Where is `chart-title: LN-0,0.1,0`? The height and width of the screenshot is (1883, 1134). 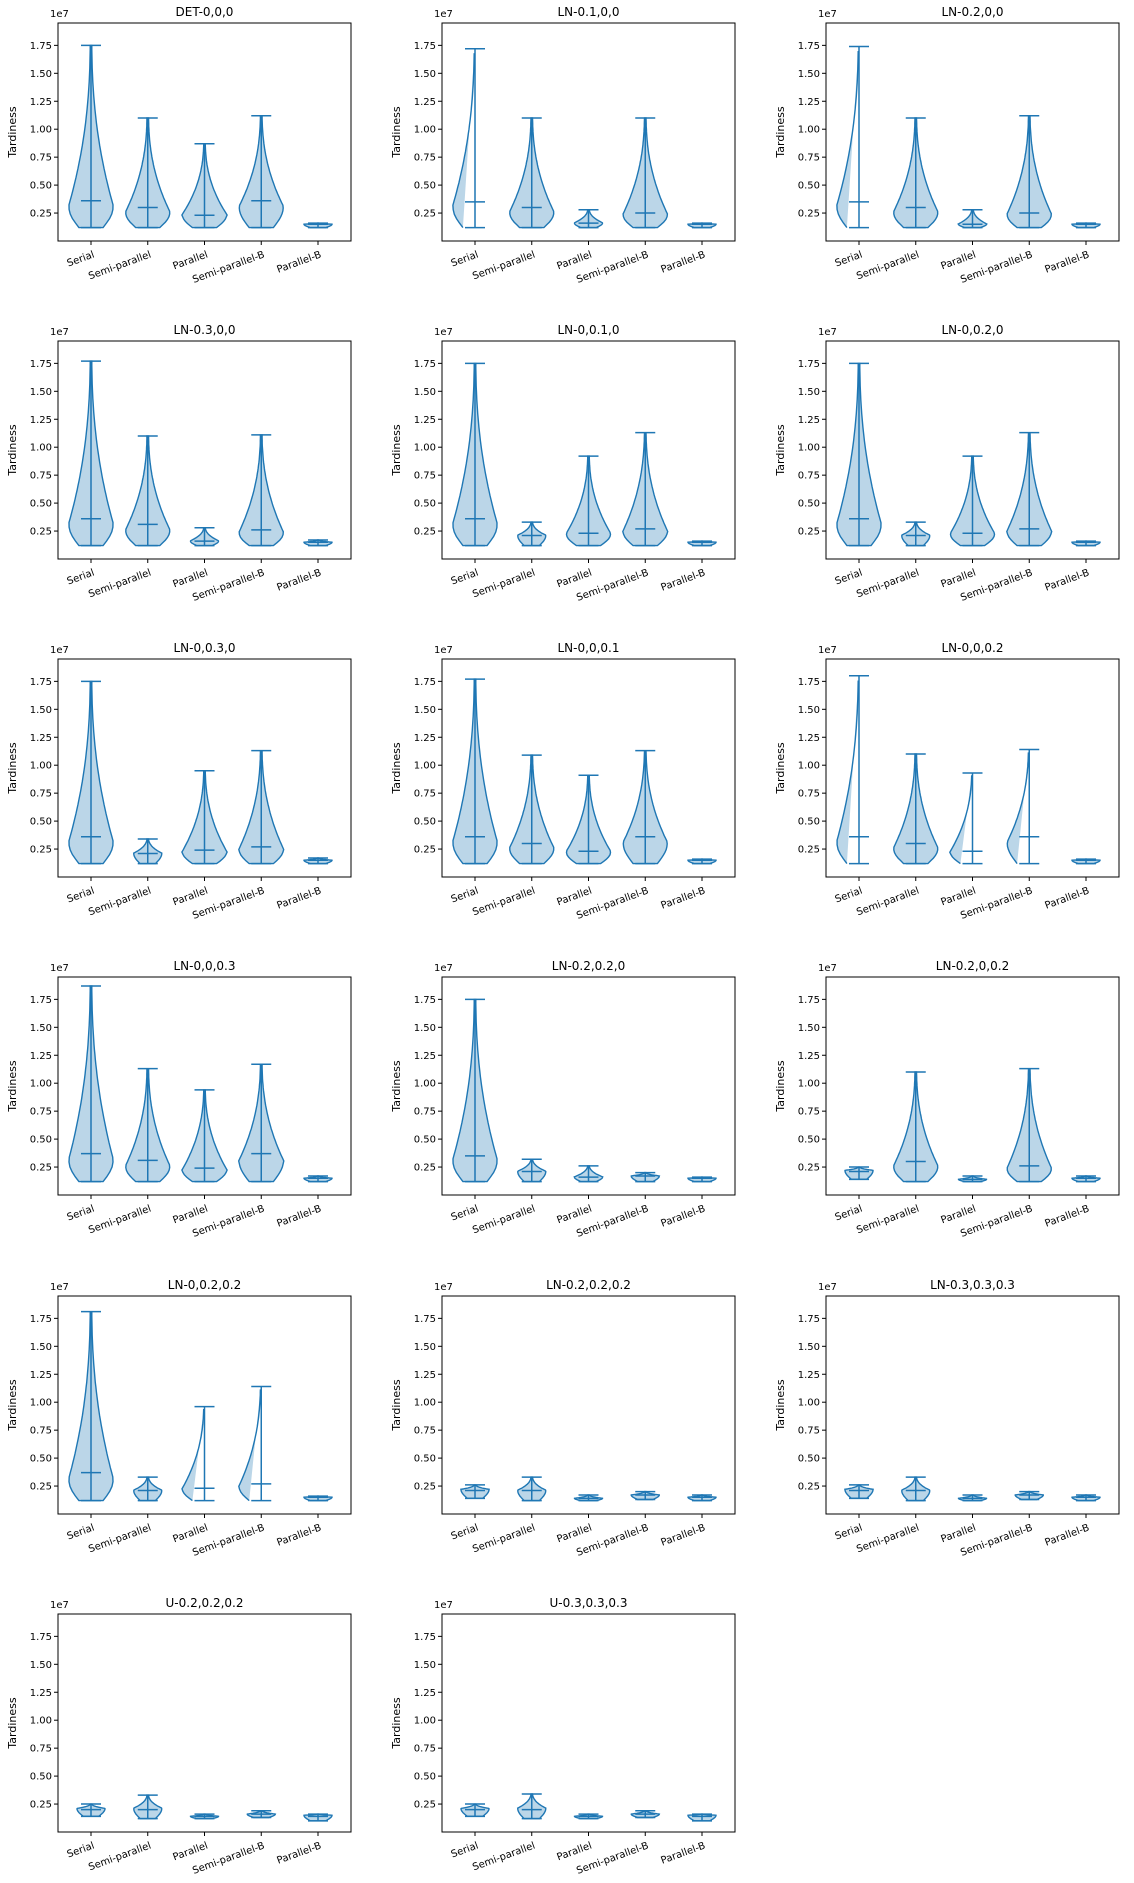 chart-title: LN-0,0.1,0 is located at coordinates (589, 330).